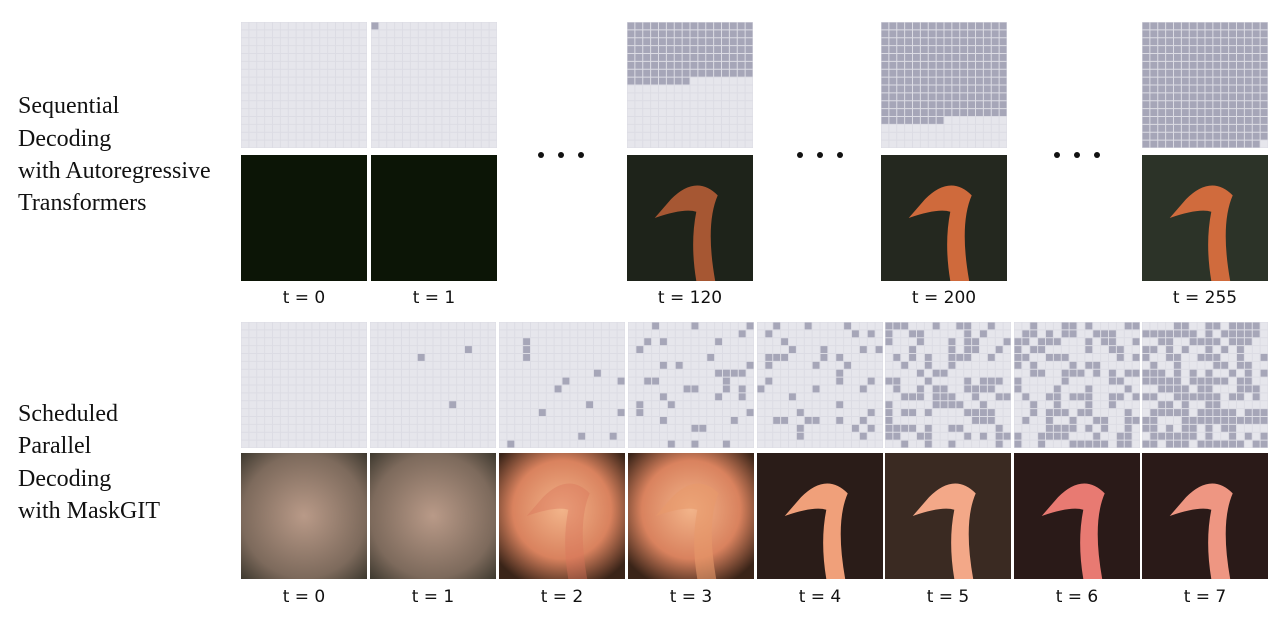 This screenshot has height=619, width=1282. What do you see at coordinates (64, 479) in the screenshot?
I see `row-label: Decoding` at bounding box center [64, 479].